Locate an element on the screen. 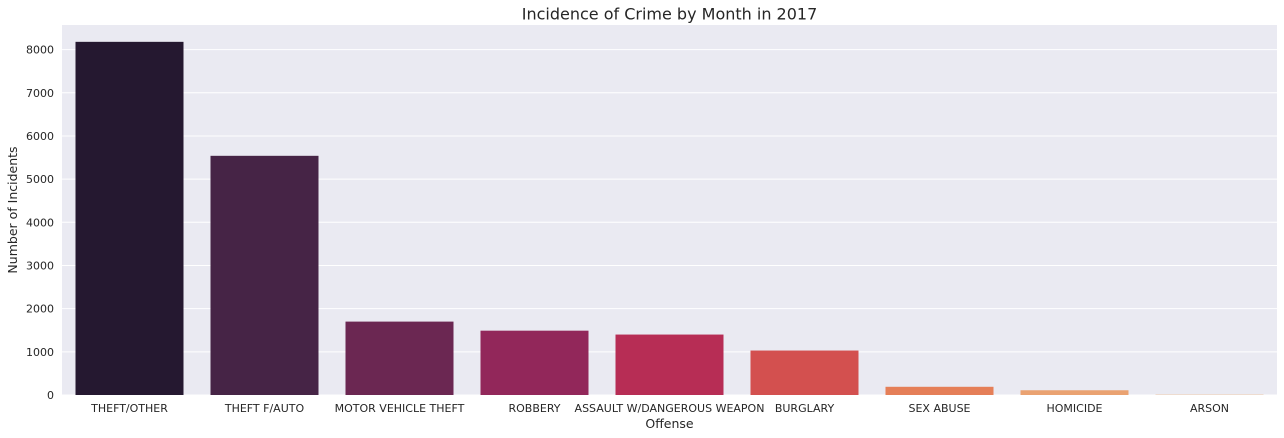  bar-burglary is located at coordinates (804, 372).